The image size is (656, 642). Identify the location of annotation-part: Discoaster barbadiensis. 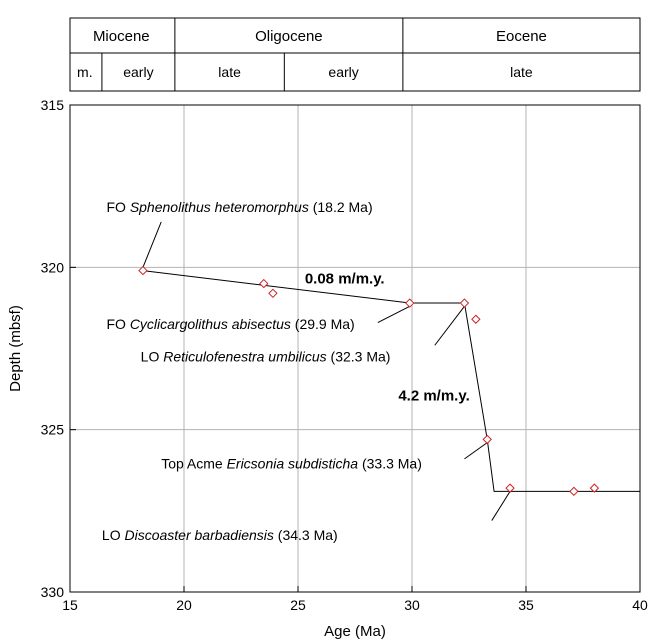
(198, 535).